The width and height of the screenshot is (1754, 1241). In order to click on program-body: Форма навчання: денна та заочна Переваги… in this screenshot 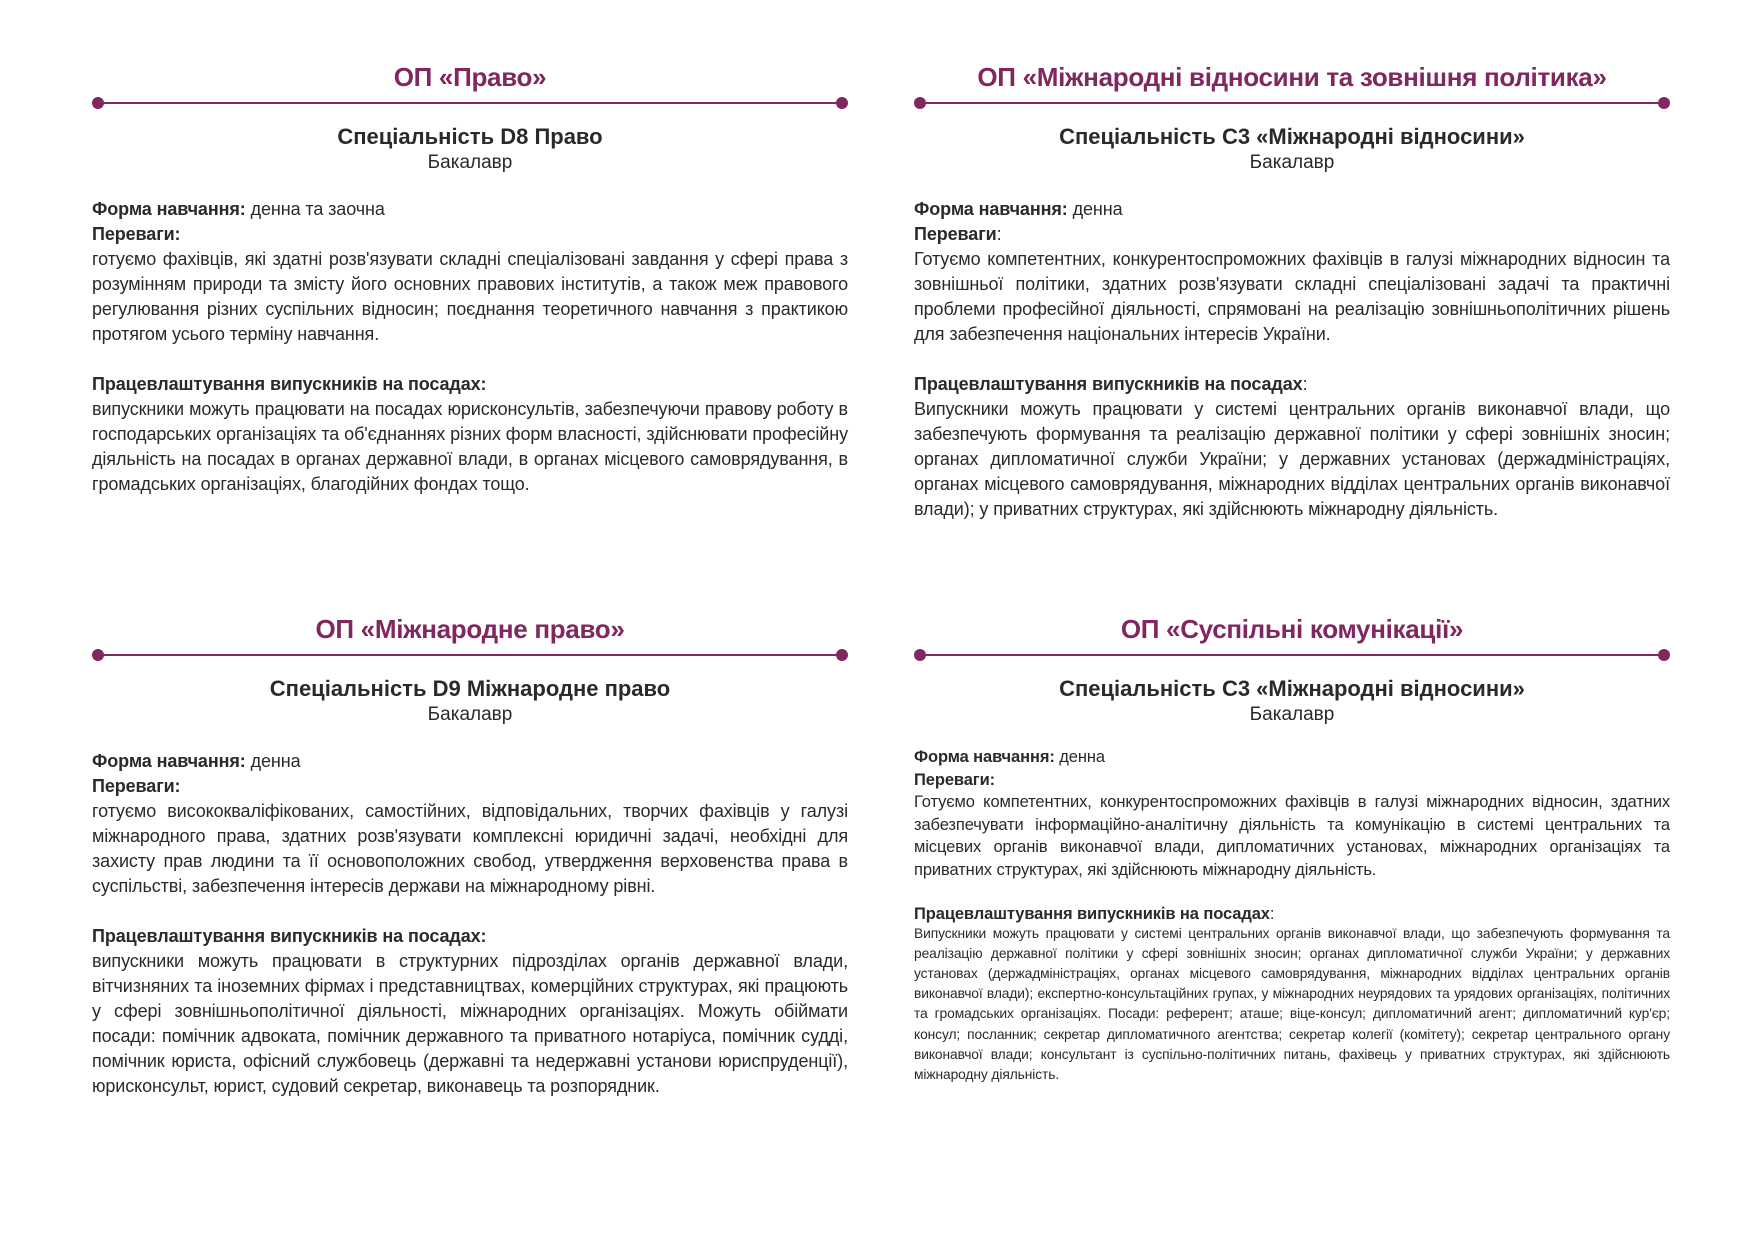, I will do `click(470, 347)`.